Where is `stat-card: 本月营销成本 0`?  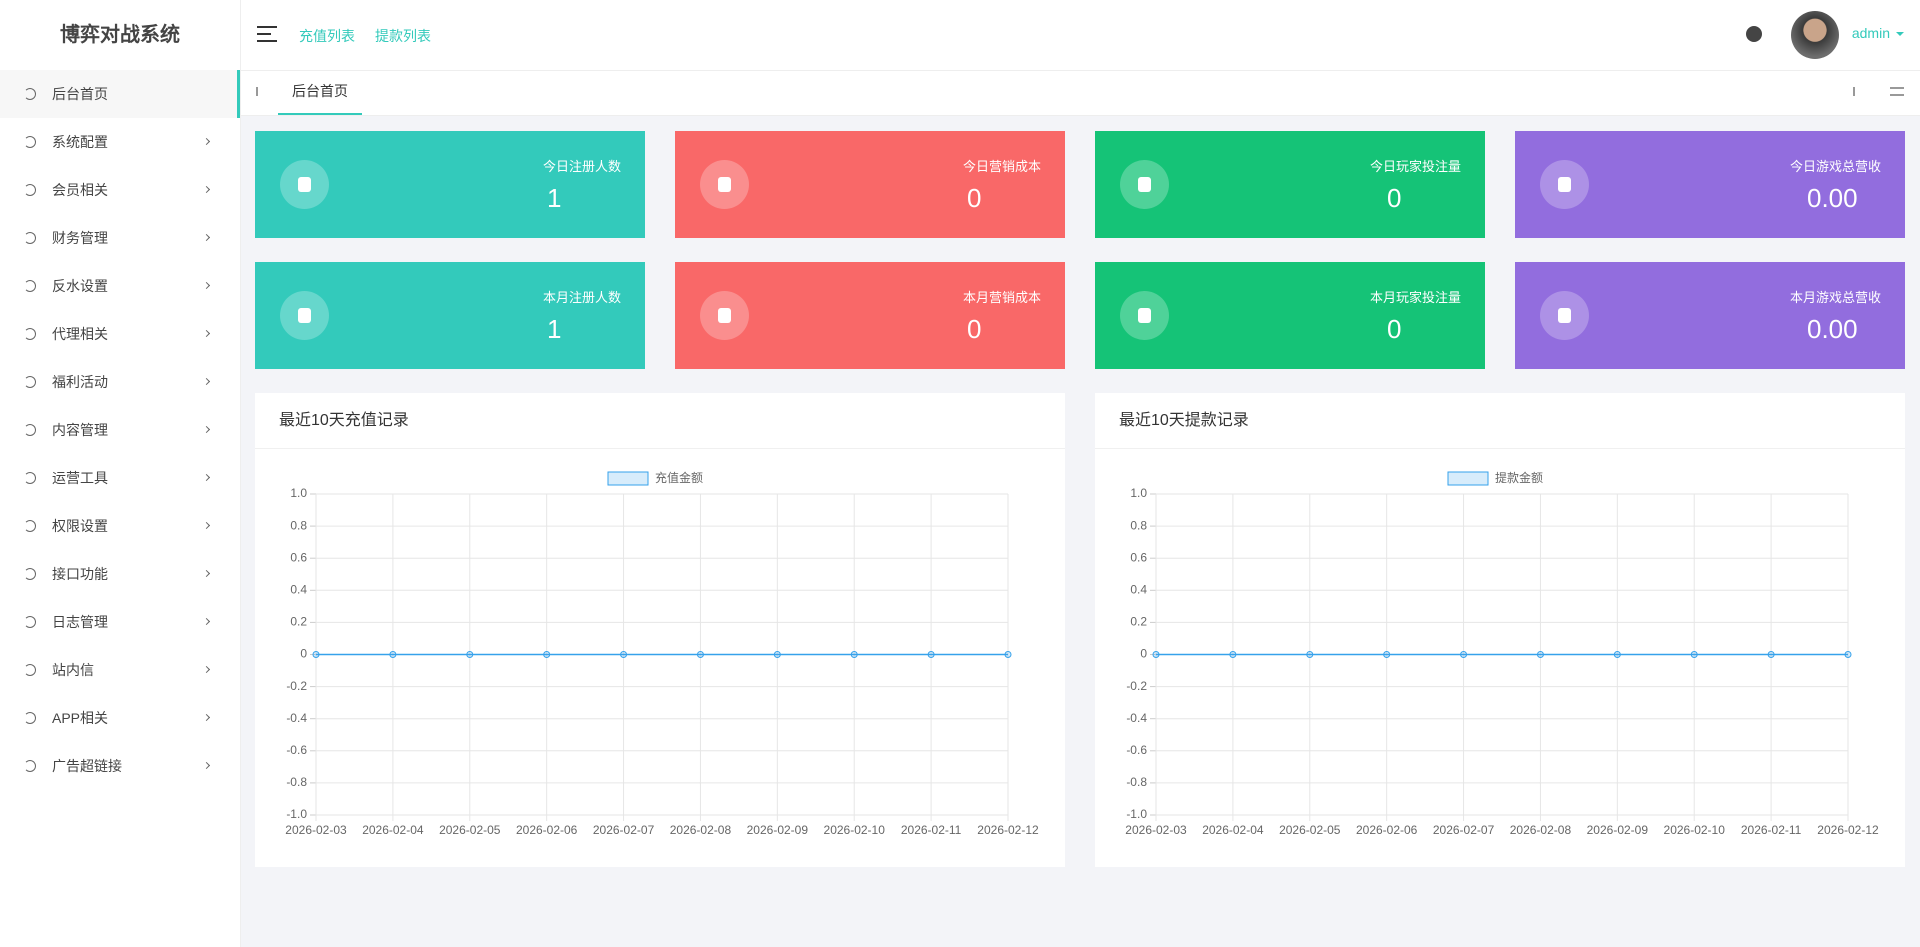 stat-card: 本月营销成本 0 is located at coordinates (870, 315).